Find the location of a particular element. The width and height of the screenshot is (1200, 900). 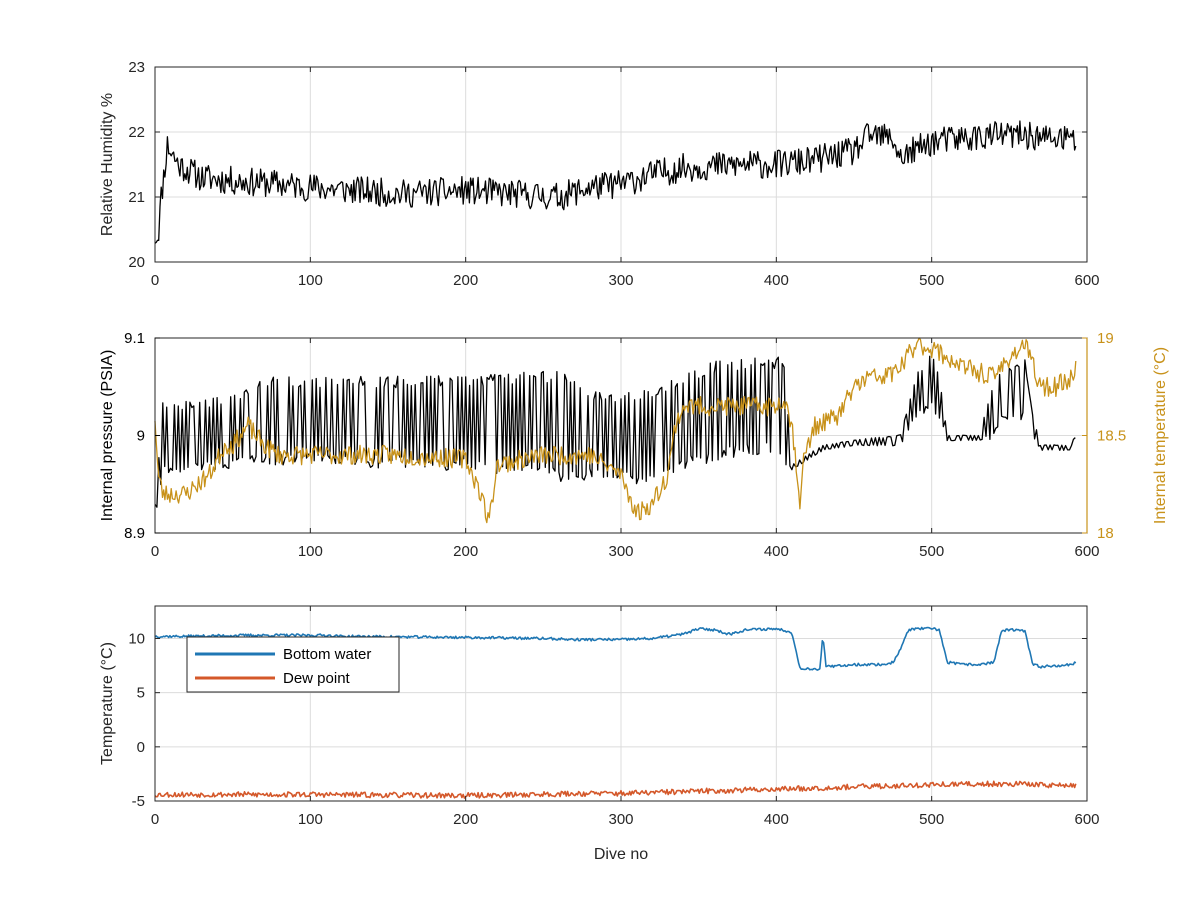

internal-temperature-y-ticks: 18 18.5 19 is located at coordinates (1104, 436).